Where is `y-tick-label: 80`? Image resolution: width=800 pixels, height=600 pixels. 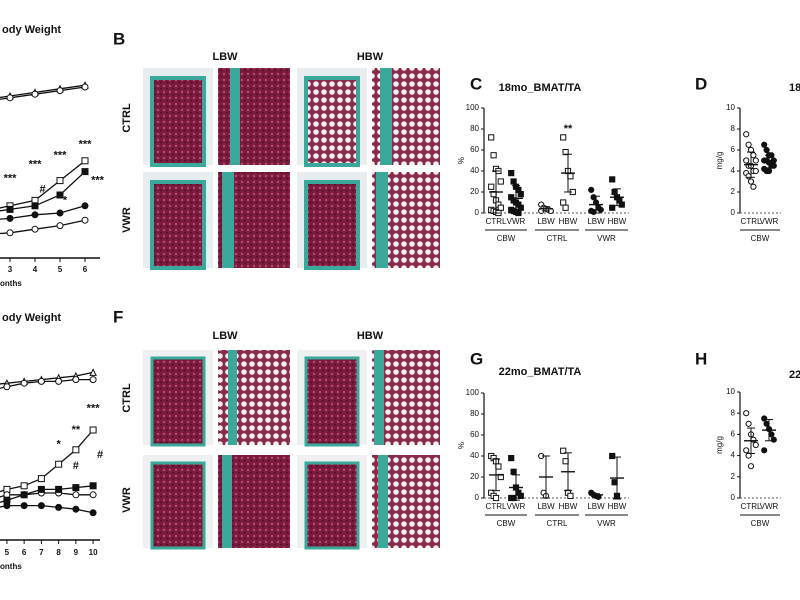 y-tick-label: 80 is located at coordinates (474, 128).